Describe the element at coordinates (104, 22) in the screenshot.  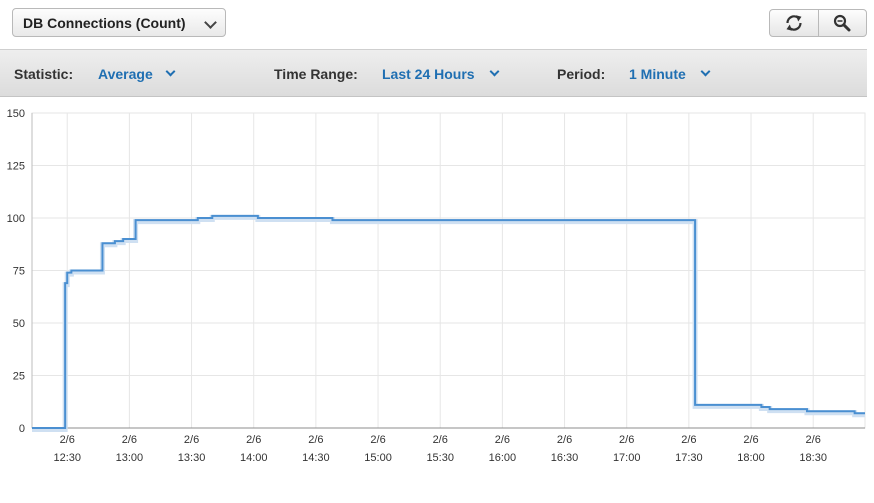
I see `metric-select-label: DB Connections (Count)` at that location.